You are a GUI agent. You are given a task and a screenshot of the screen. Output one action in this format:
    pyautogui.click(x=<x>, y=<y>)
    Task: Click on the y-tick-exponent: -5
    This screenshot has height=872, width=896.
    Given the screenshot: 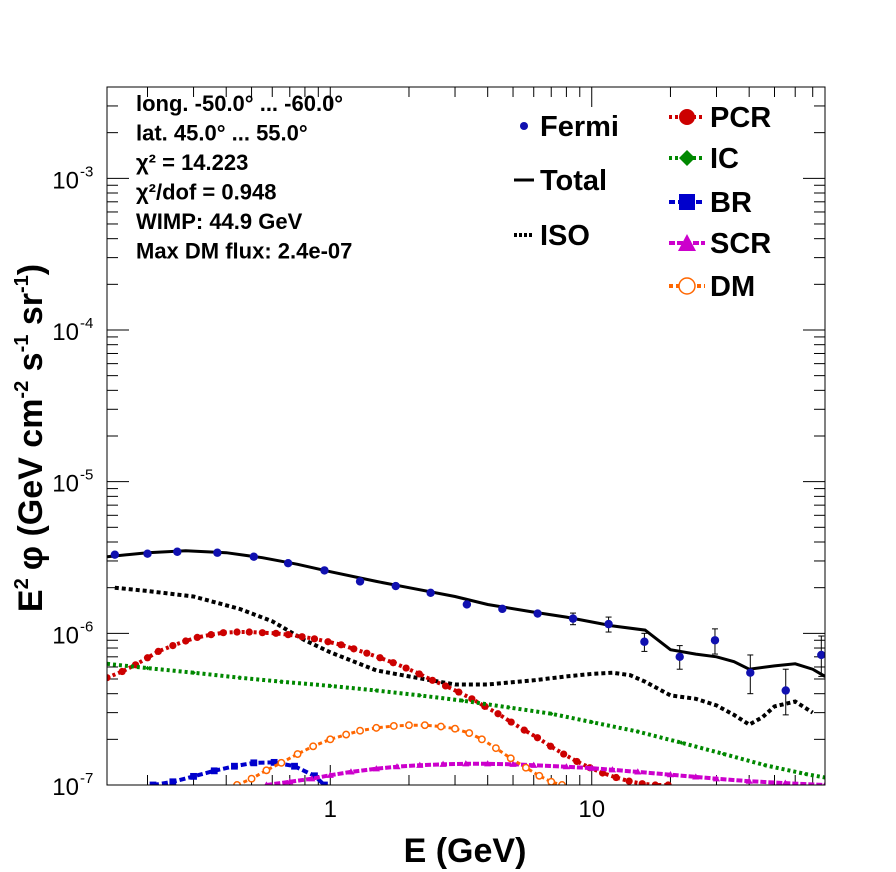 What is the action you would take?
    pyautogui.click(x=86, y=475)
    